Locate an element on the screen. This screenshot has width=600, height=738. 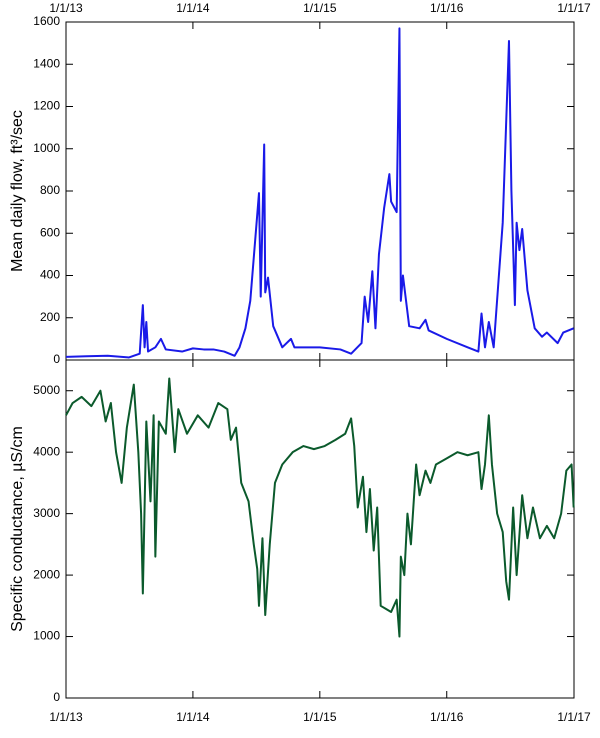
y-tick-label: 5000 is located at coordinates (46, 390).